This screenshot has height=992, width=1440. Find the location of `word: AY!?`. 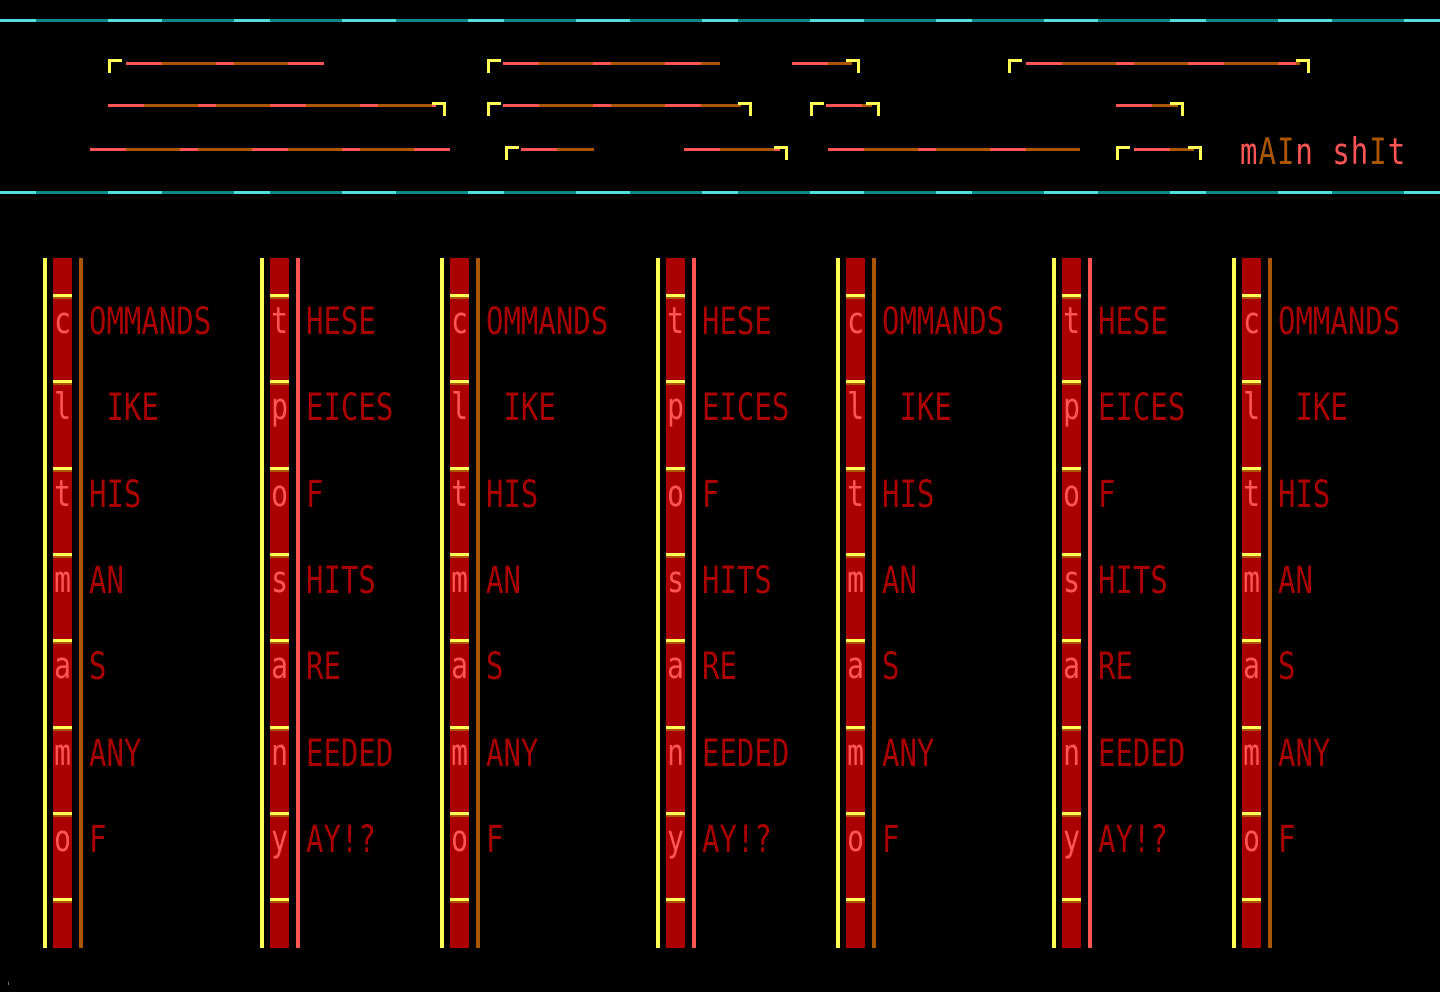

word: AY!? is located at coordinates (1133, 838).